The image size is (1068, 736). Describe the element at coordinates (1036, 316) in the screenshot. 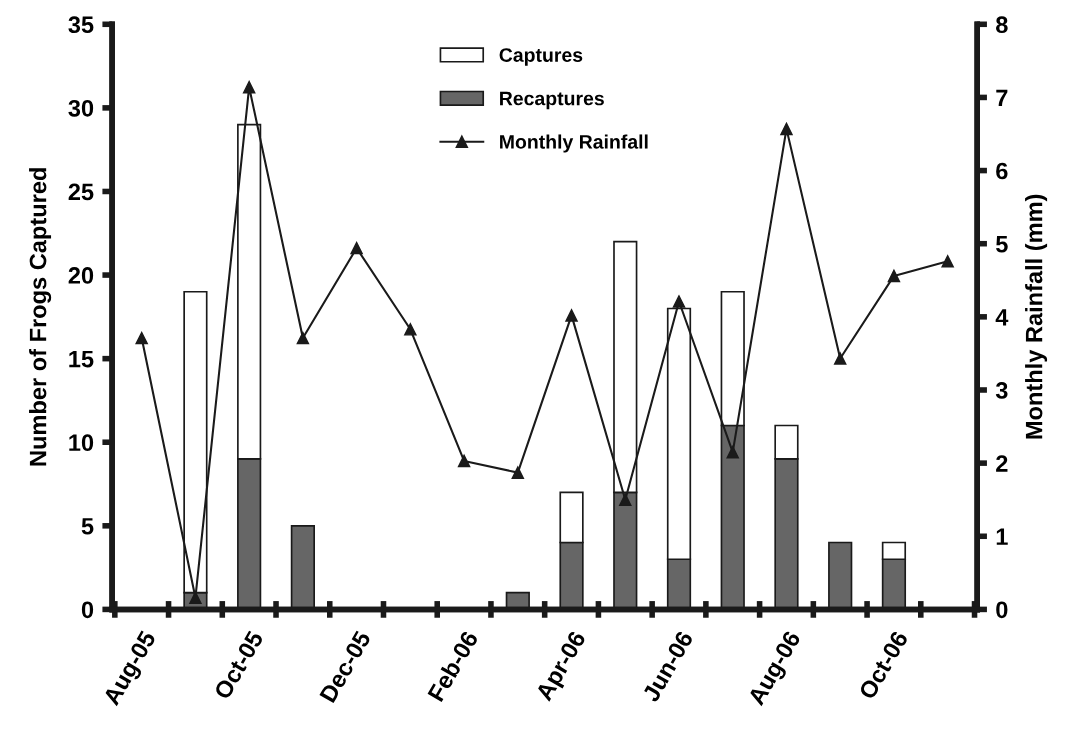

I see `y2-axis-title: Monthly Rainfall (mm)` at that location.